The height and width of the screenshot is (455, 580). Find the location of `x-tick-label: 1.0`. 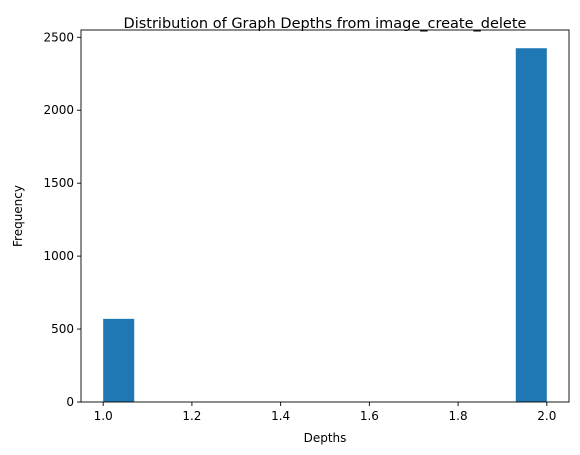

x-tick-label: 1.0 is located at coordinates (103, 416).